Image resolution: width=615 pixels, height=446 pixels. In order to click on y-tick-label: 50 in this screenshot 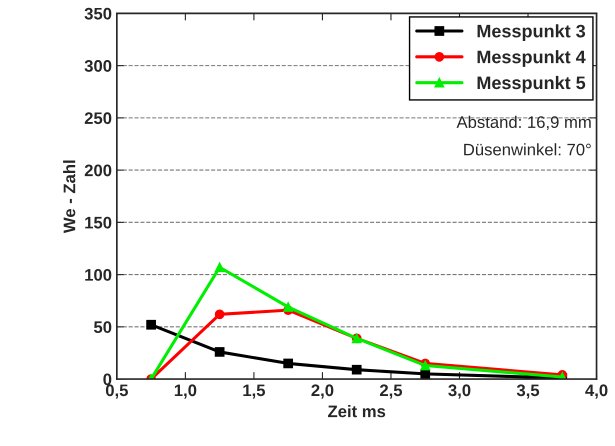, I will do `click(103, 327)`.